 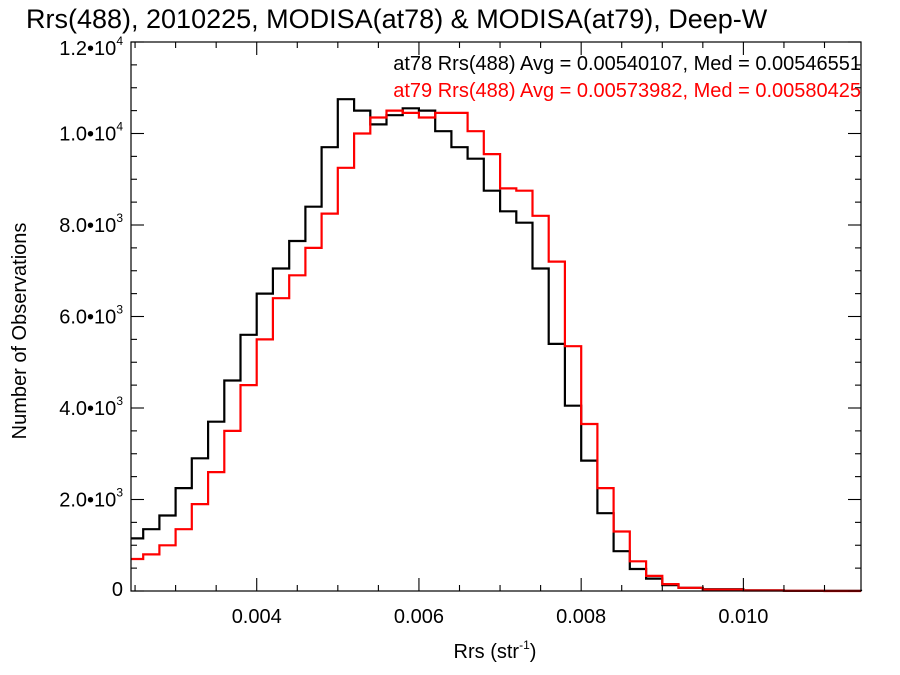 What do you see at coordinates (91, 499) in the screenshot?
I see `y-tick-label: 2.0•103` at bounding box center [91, 499].